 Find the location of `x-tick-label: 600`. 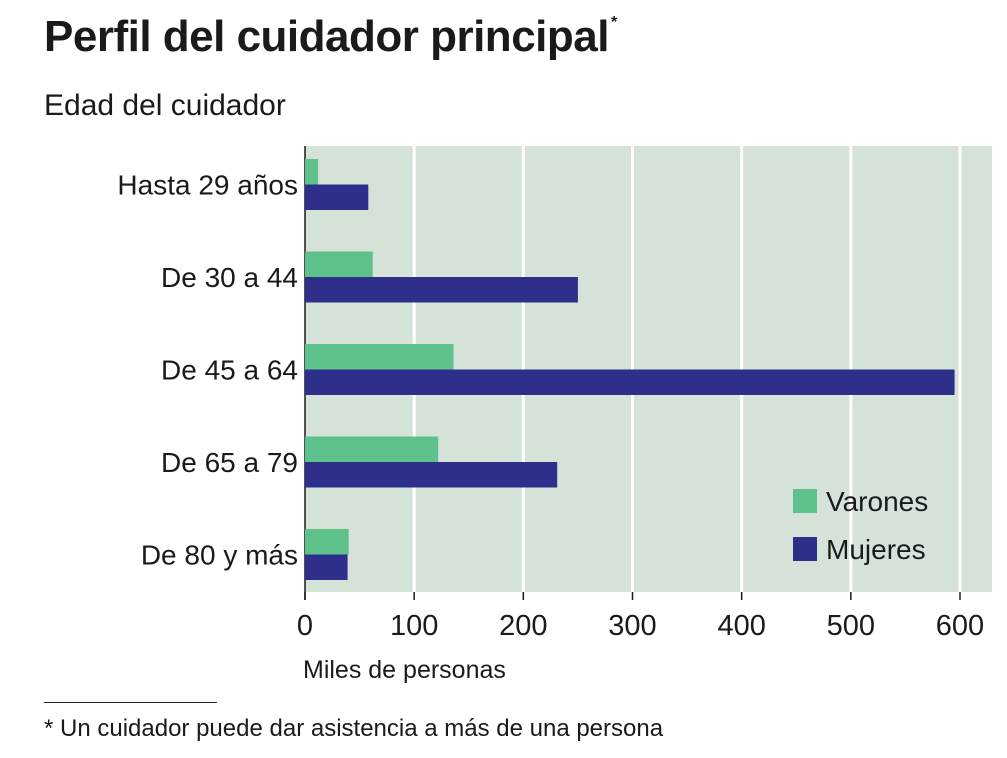

x-tick-label: 600 is located at coordinates (960, 626).